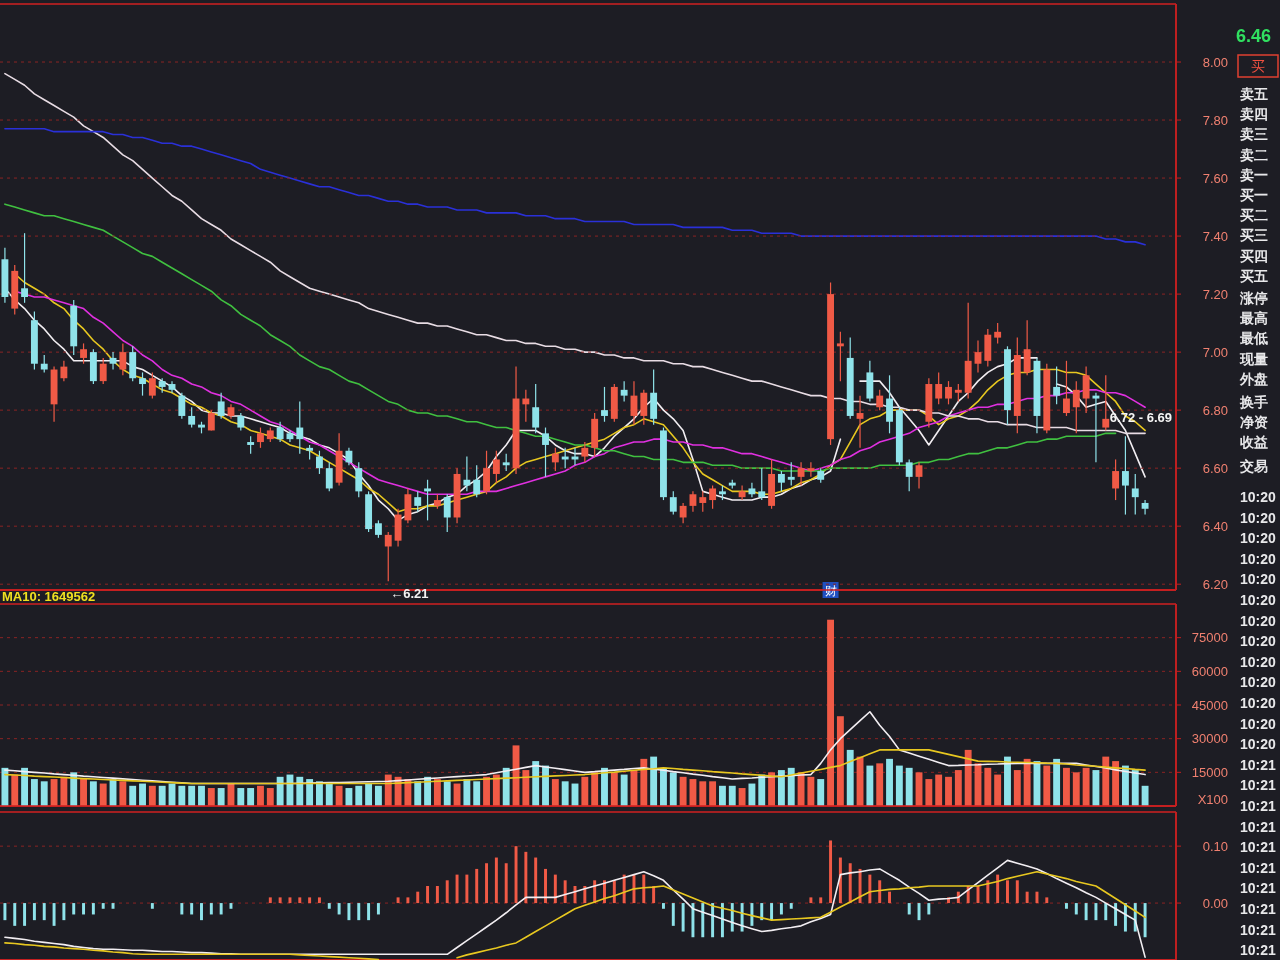 The height and width of the screenshot is (960, 1280). Describe the element at coordinates (1254, 235) in the screenshot. I see `text: 买三` at that location.